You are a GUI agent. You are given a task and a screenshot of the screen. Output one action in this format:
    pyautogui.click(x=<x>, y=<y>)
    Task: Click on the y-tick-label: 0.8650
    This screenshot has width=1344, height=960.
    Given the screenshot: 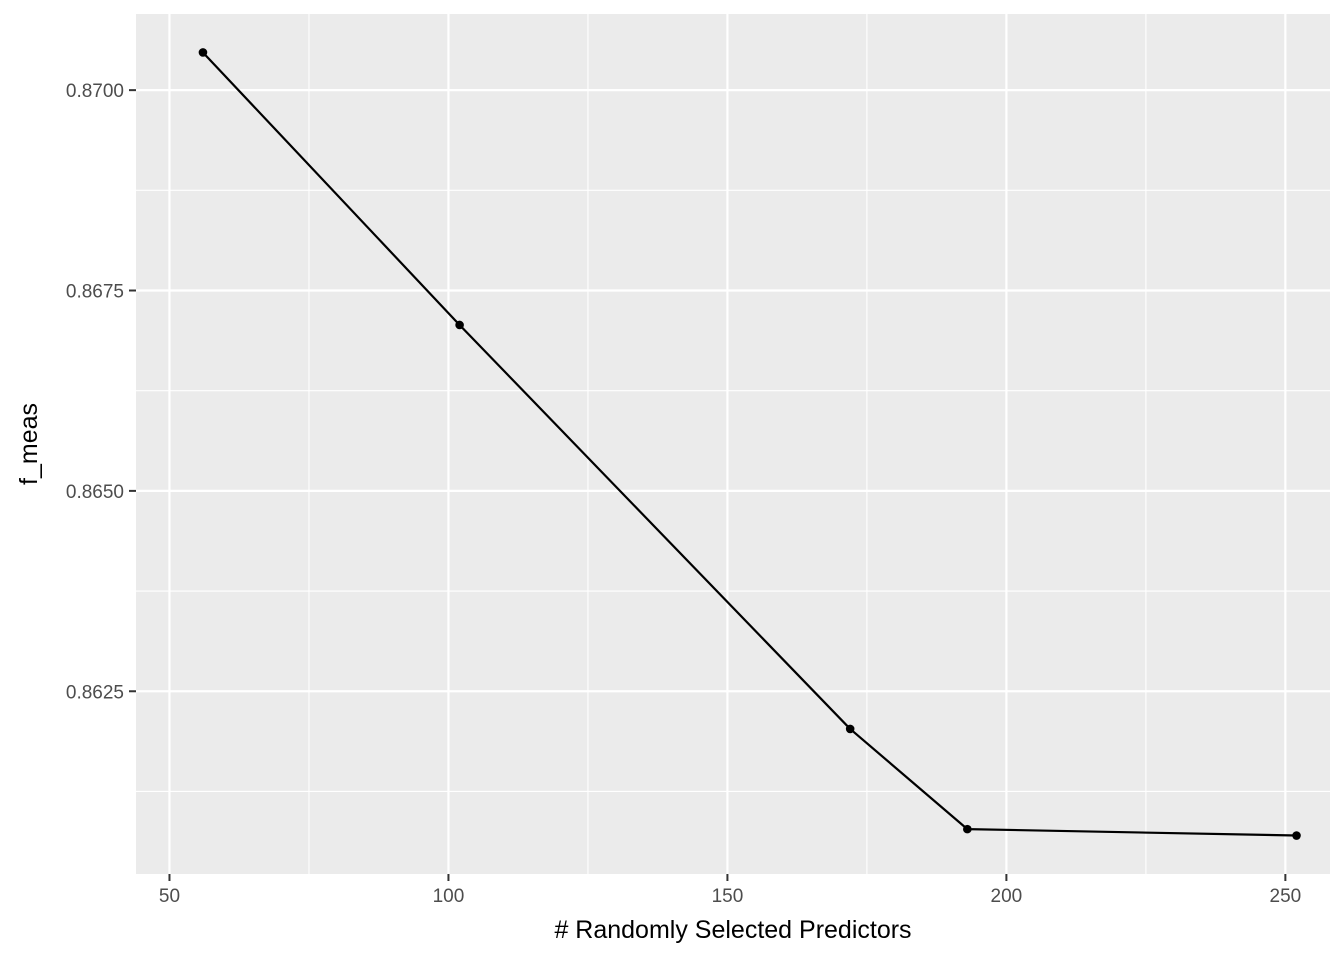 What is the action you would take?
    pyautogui.click(x=95, y=492)
    